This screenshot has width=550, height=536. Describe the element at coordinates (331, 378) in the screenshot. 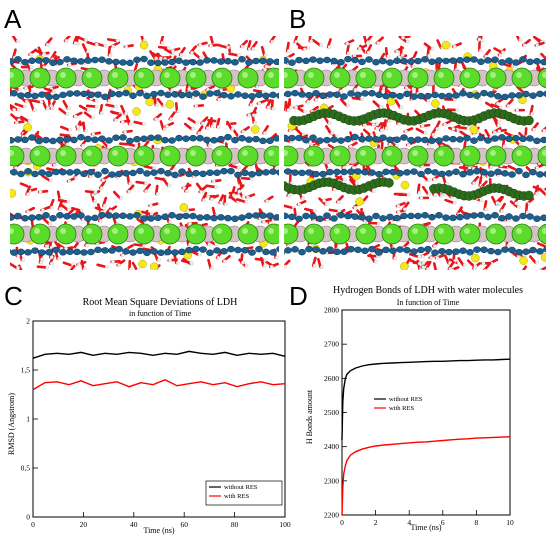

I see `y-tick-label: 2600` at that location.